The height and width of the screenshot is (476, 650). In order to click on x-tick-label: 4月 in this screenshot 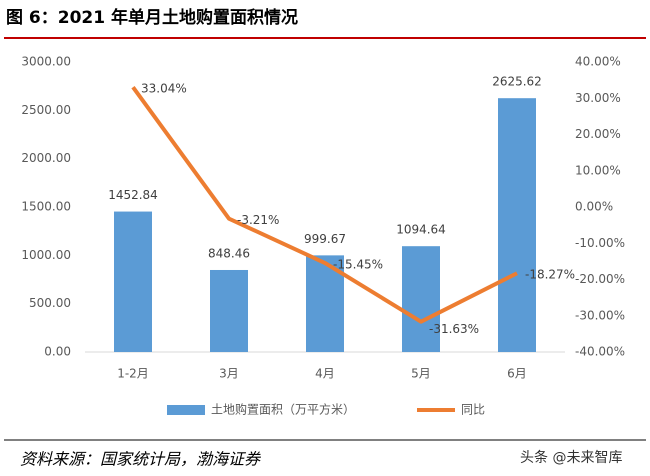, I will do `click(325, 374)`.